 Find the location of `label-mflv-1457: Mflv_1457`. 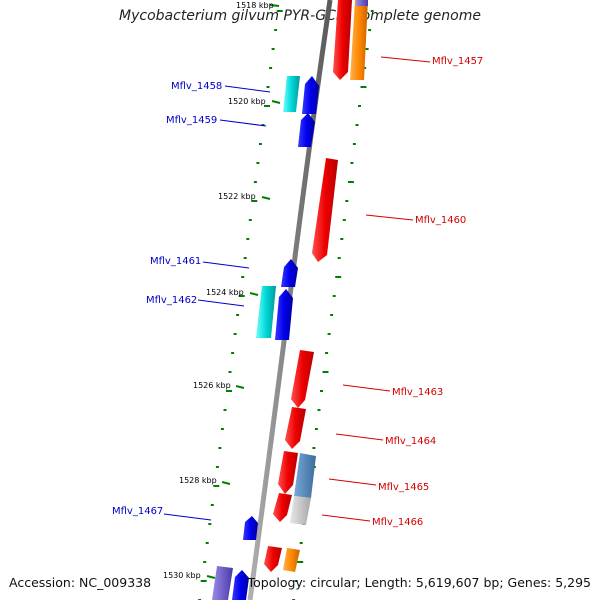

label-mflv-1457: Mflv_1457 is located at coordinates (457, 61).